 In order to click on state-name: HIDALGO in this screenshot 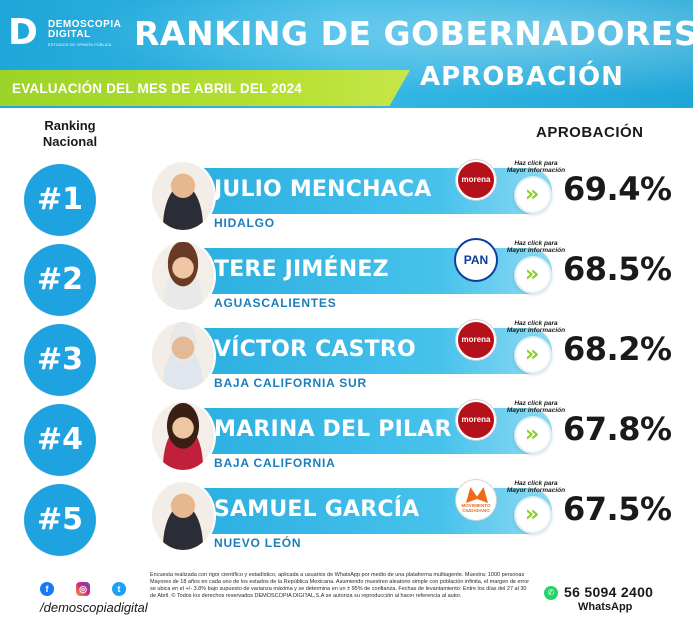, I will do `click(244, 223)`.